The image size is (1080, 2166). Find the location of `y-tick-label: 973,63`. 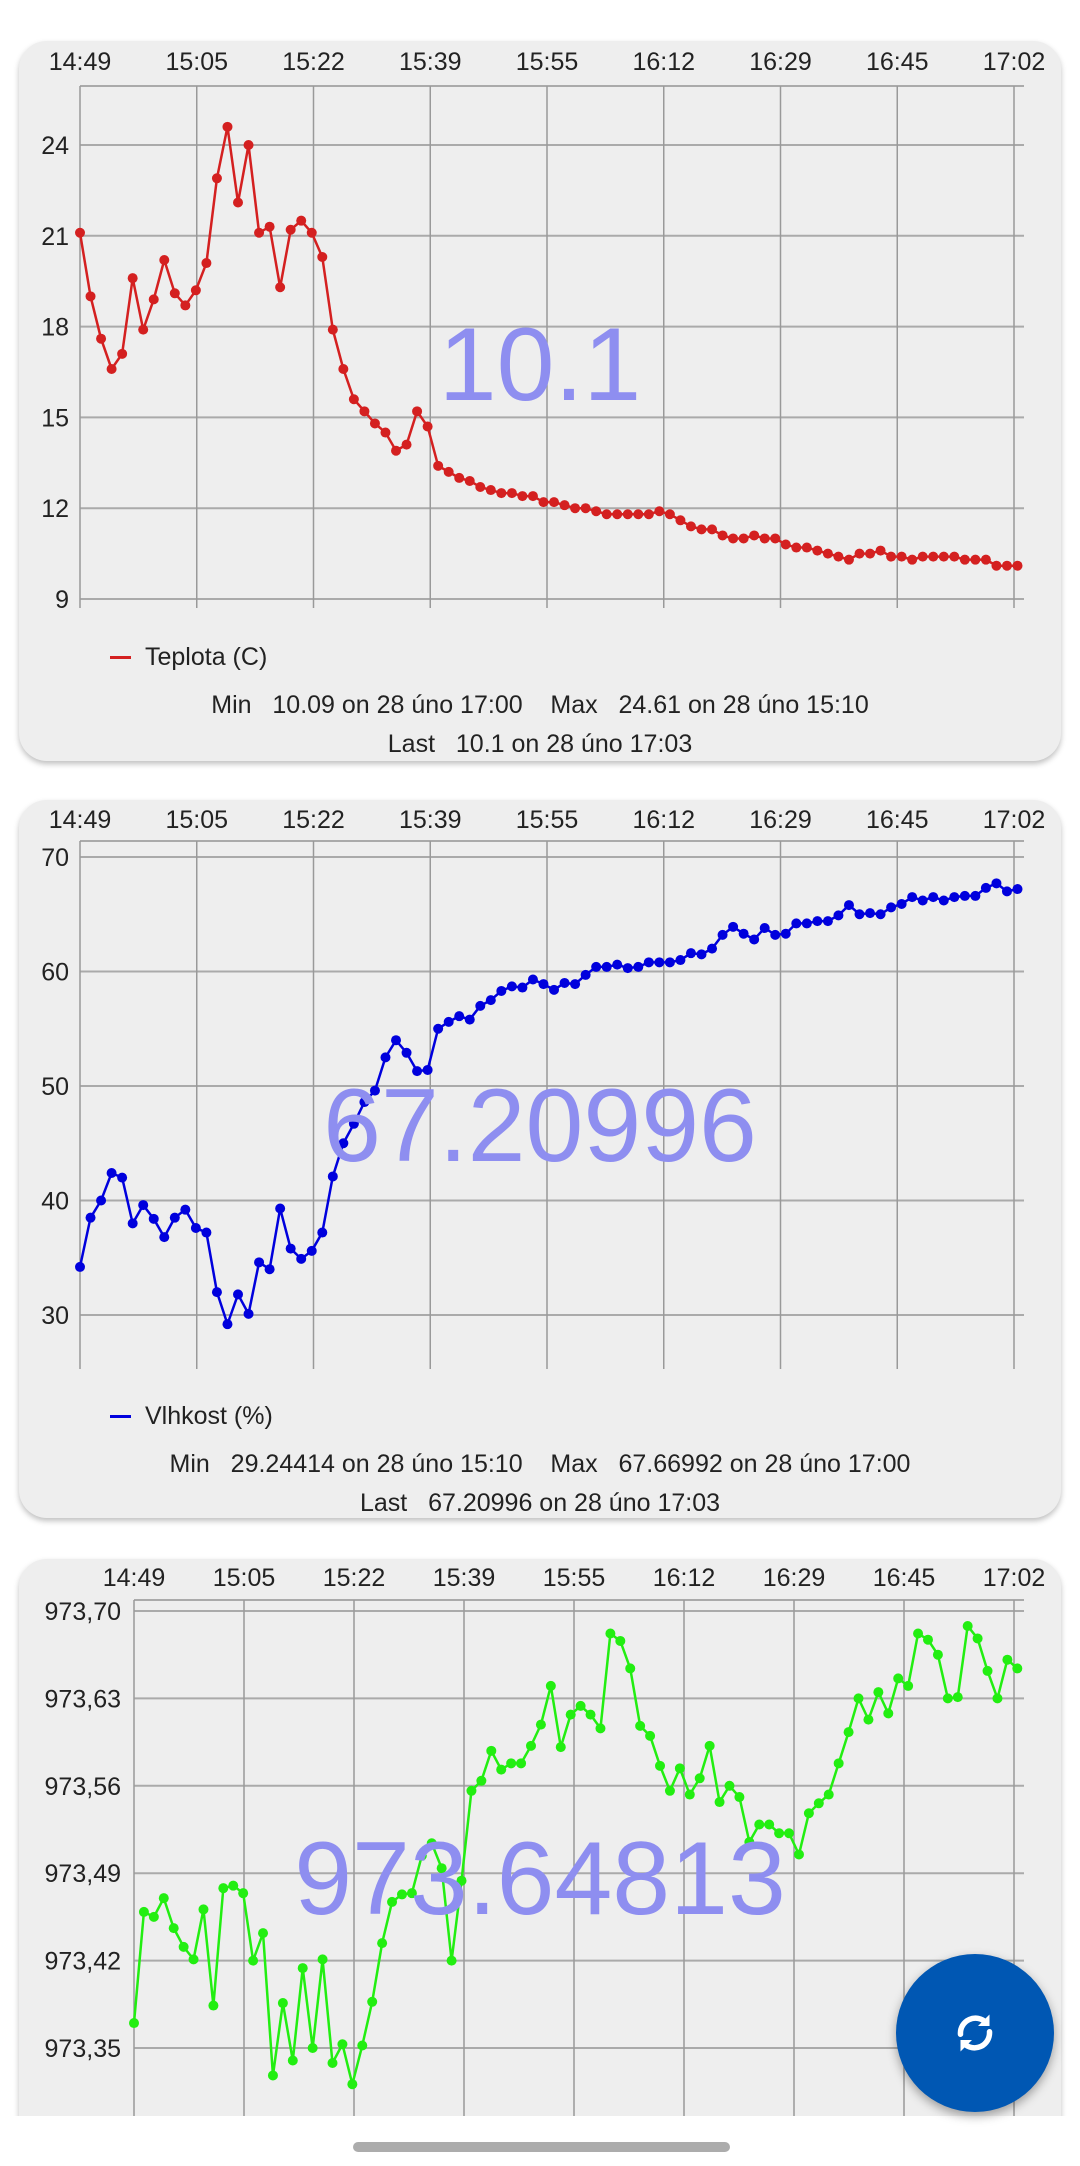

y-tick-label: 973,63 is located at coordinates (83, 1699).